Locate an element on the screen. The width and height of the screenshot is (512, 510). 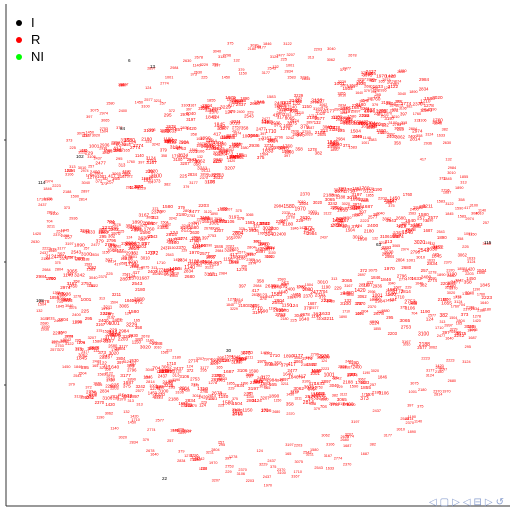
point-label-r: 2834 is located at coordinates (105, 390).